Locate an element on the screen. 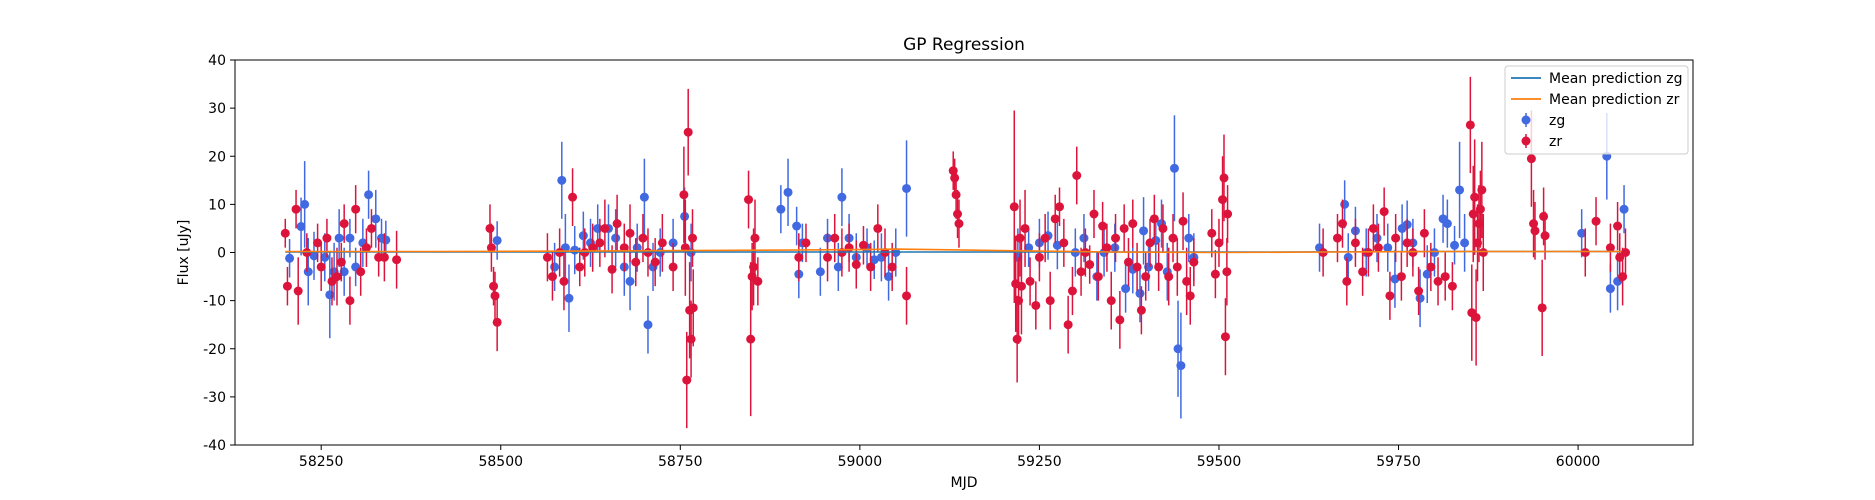 This screenshot has width=1875, height=500. x-tick-label: 58750 is located at coordinates (680, 462).